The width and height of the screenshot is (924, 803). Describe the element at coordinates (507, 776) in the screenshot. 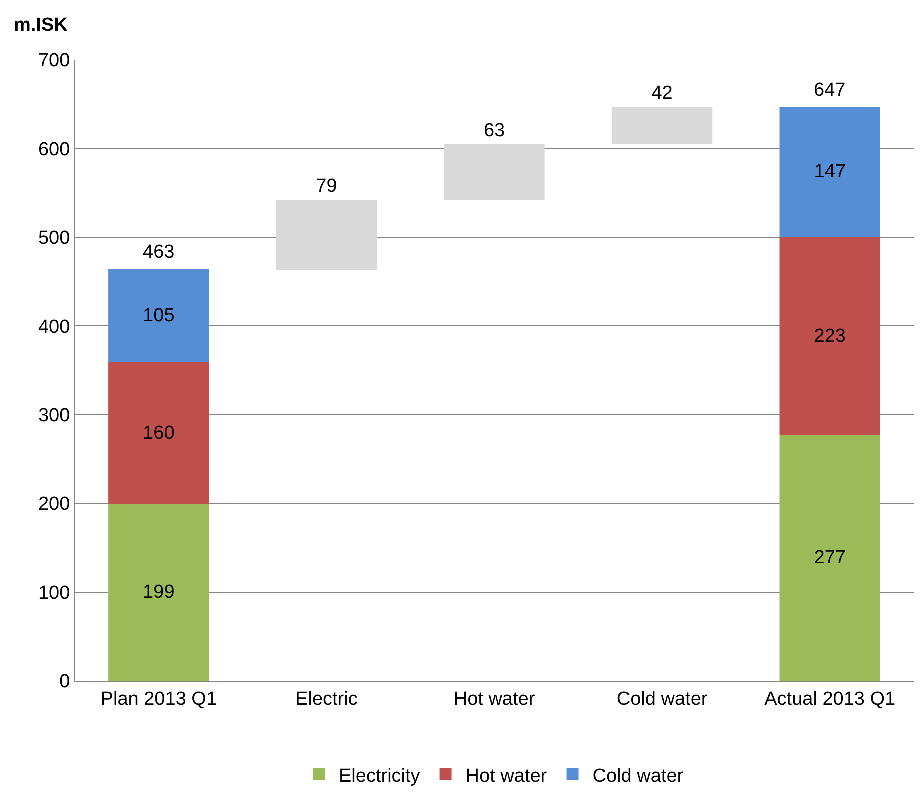

I see `legend-label: Hot water` at that location.